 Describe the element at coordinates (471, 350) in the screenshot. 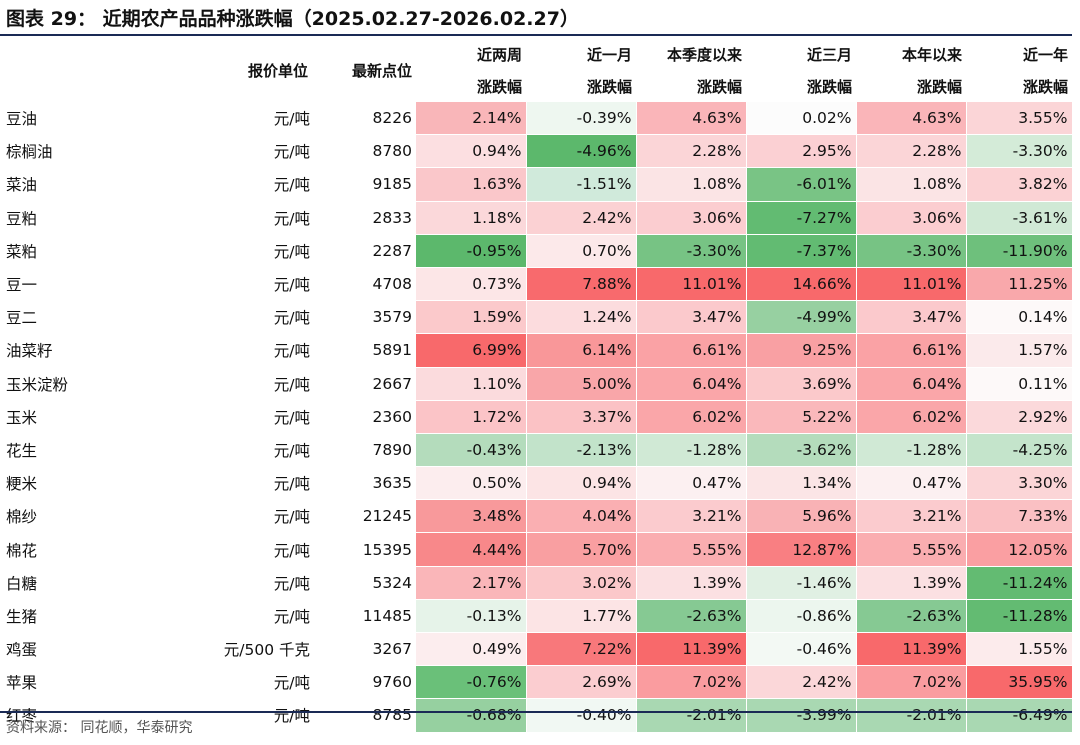

I see `change-cell: 6.99%` at that location.